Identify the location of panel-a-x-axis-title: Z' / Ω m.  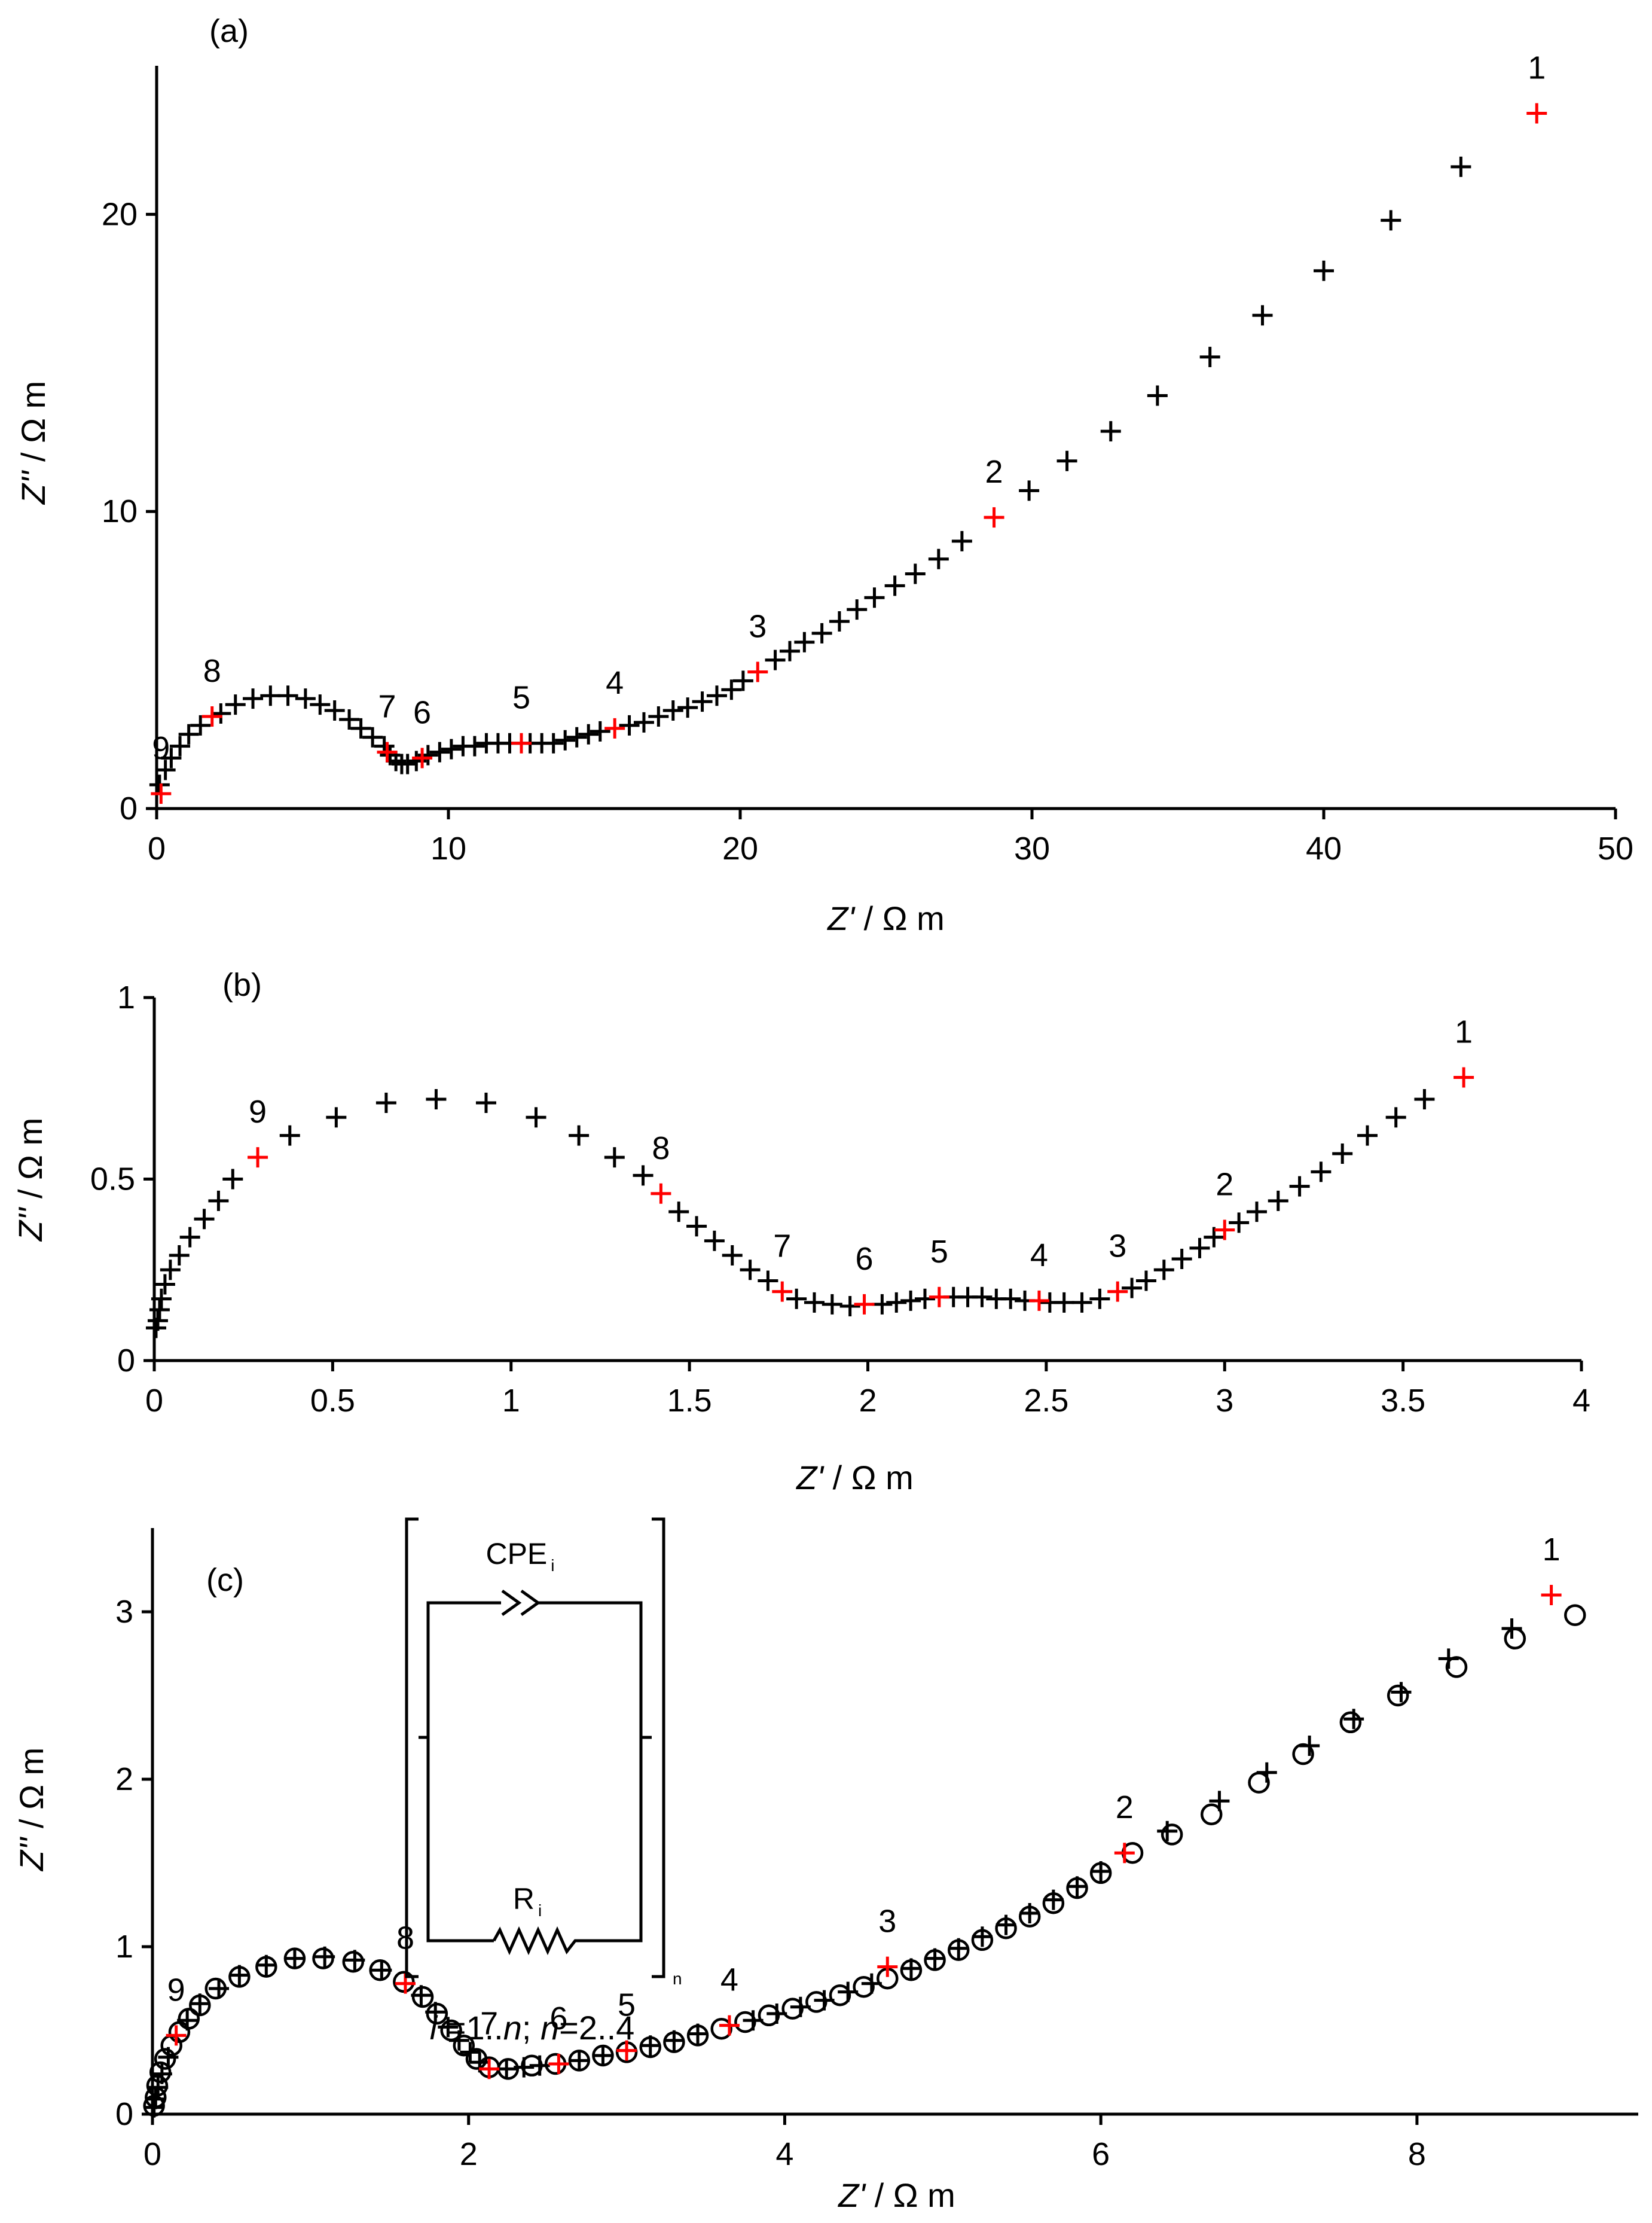
(886, 918).